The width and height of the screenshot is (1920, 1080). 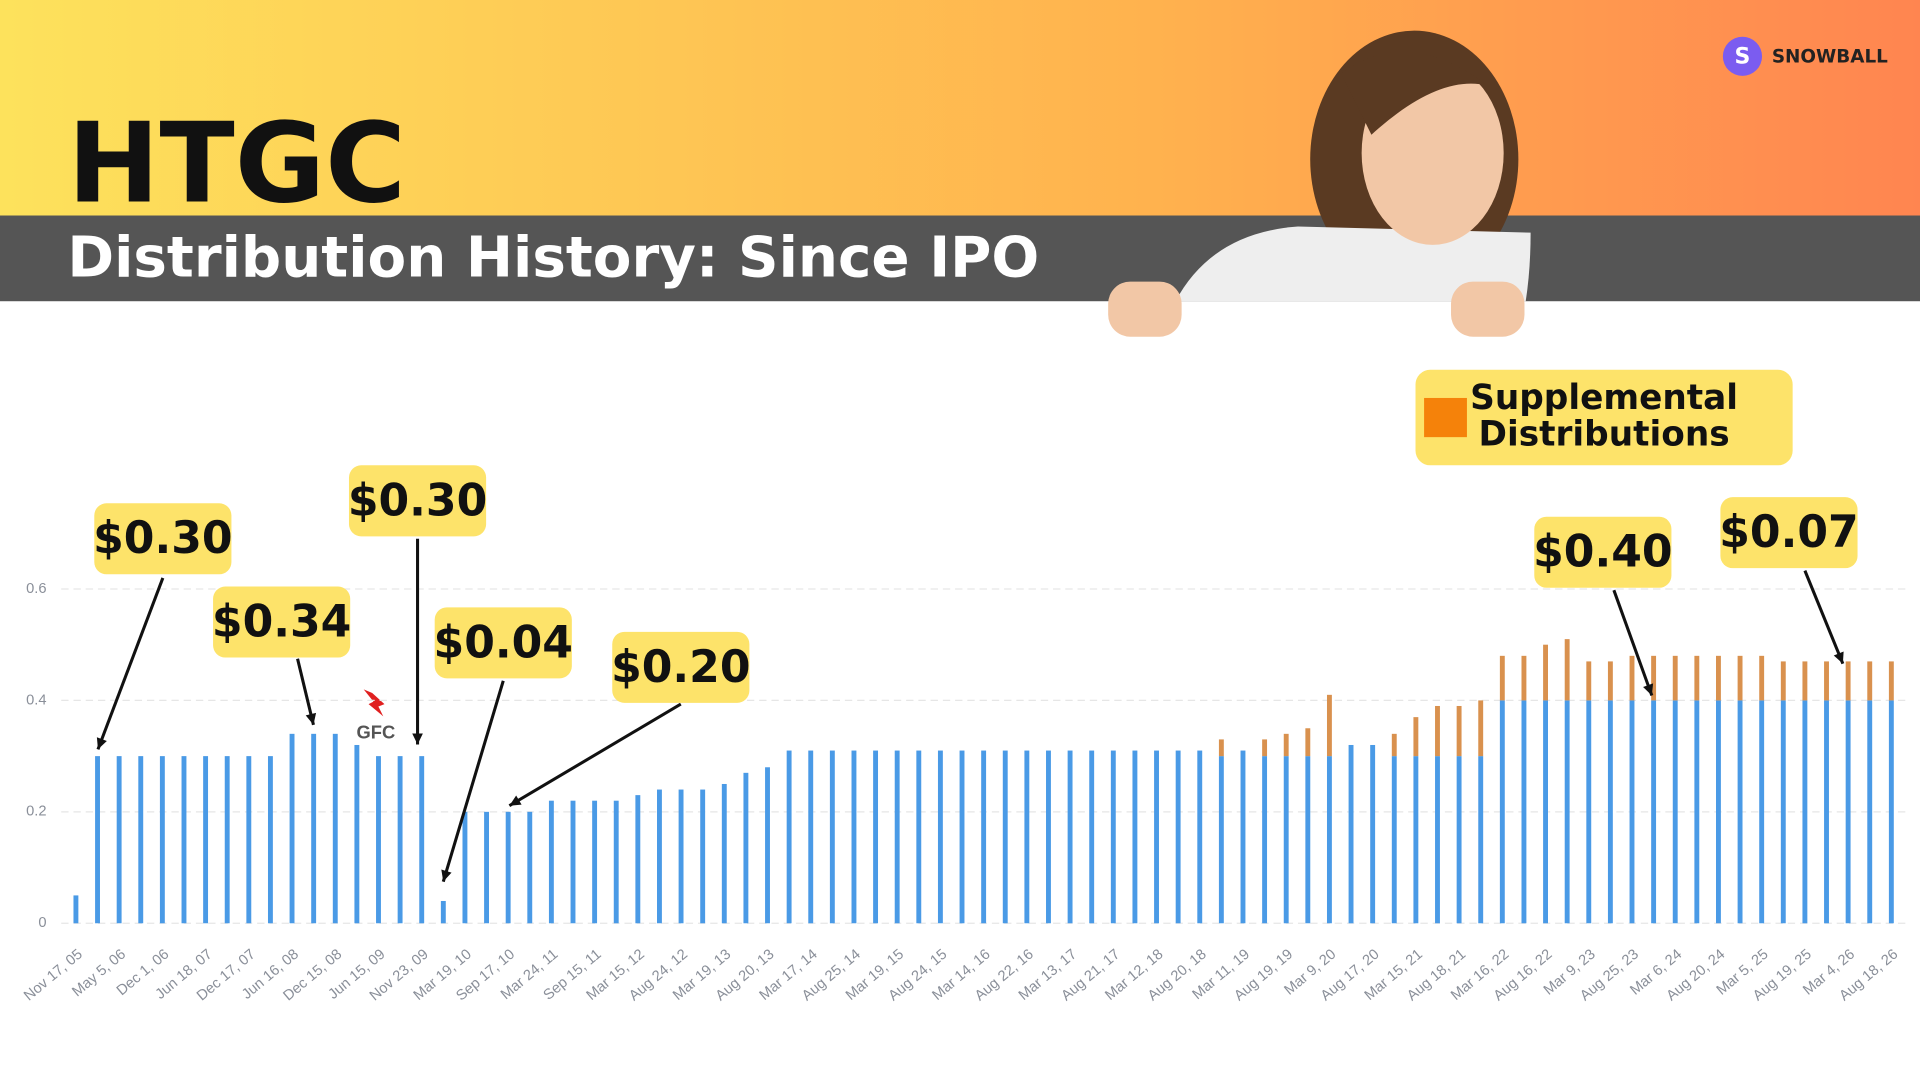 I want to click on legend-box, so click(x=1604, y=417).